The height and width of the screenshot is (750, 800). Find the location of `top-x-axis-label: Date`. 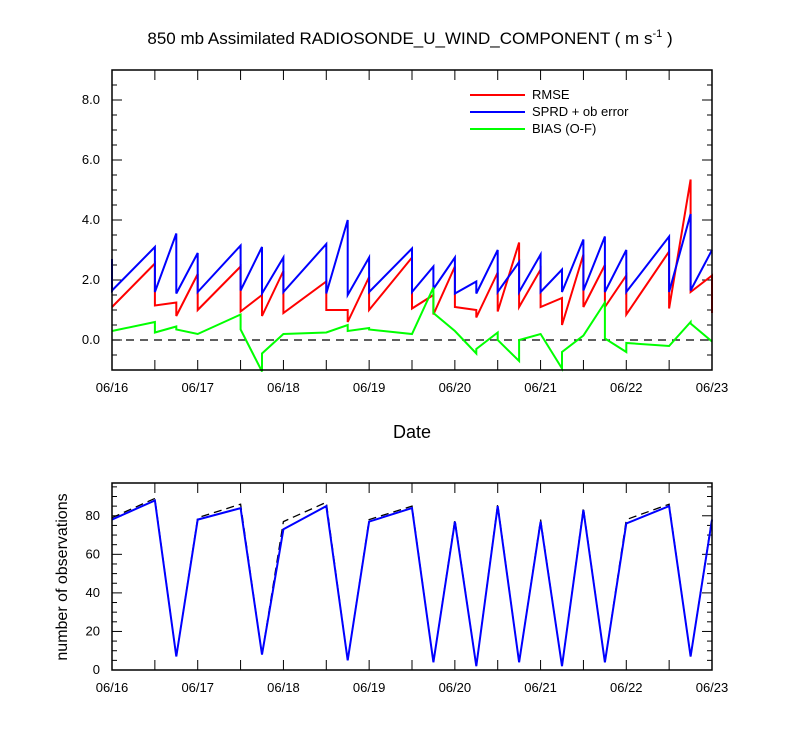

top-x-axis-label: Date is located at coordinates (412, 432).